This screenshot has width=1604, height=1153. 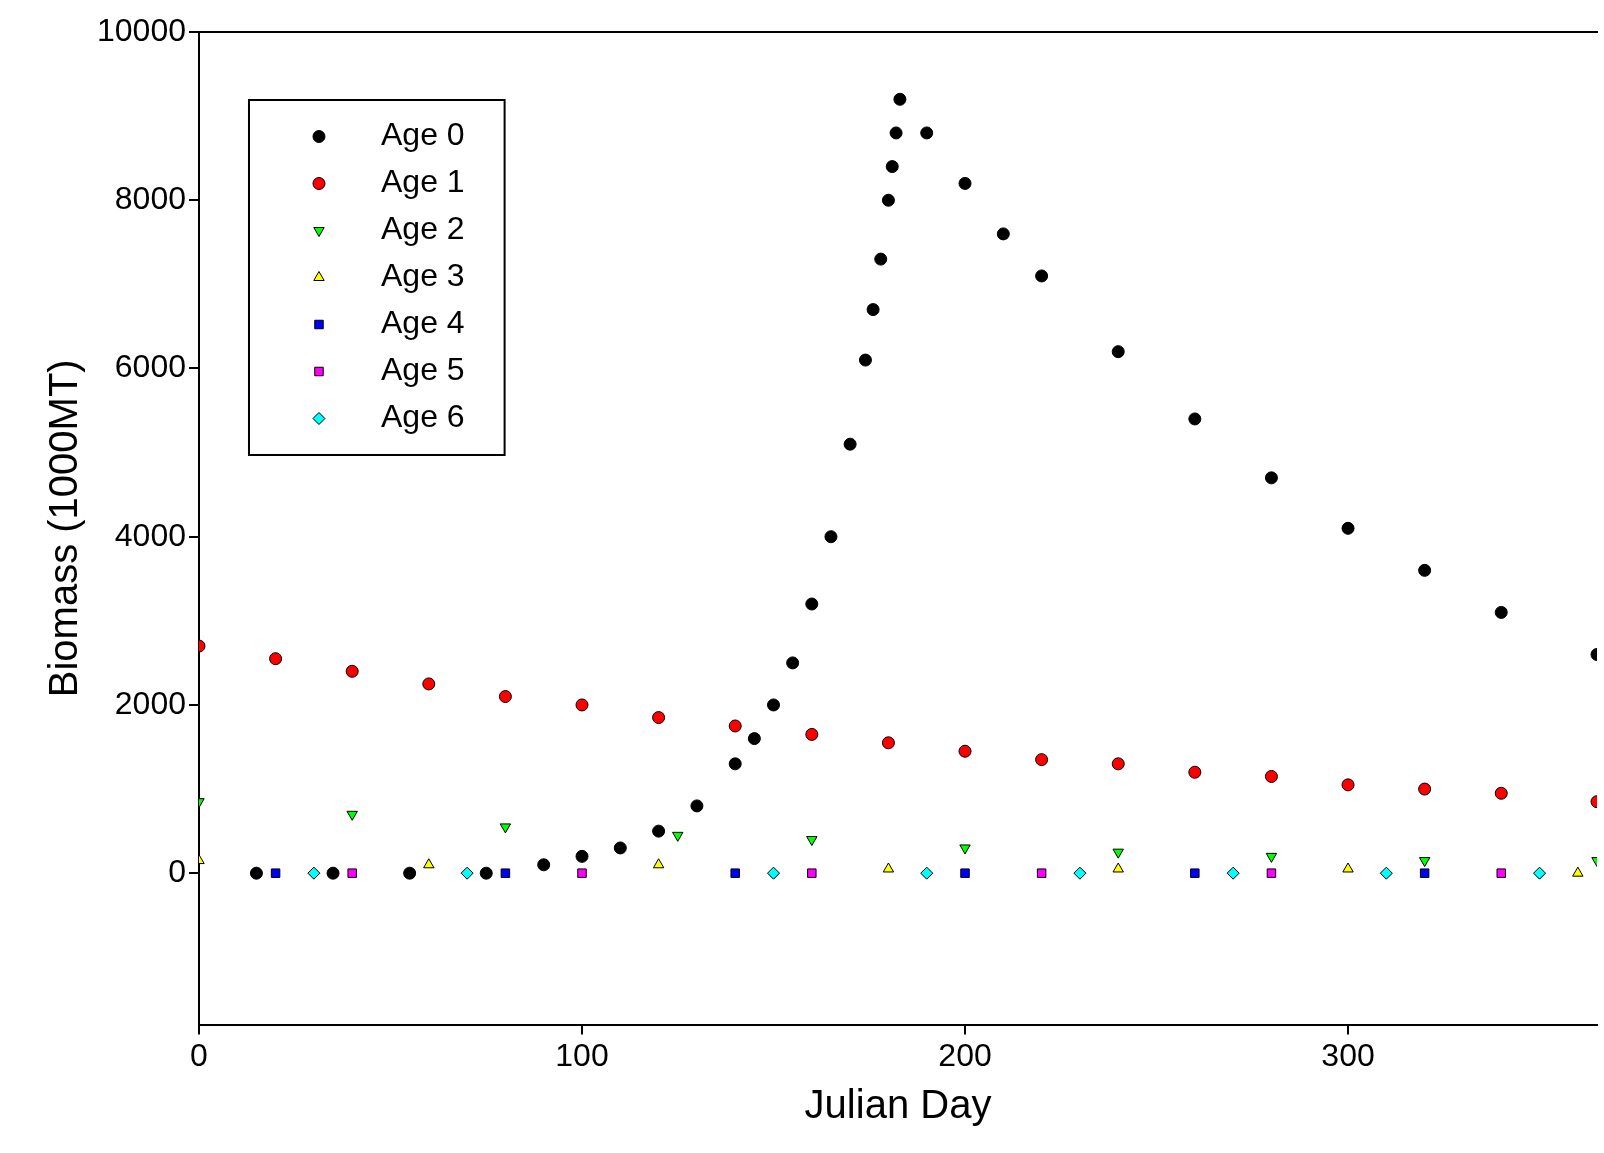 What do you see at coordinates (150, 366) in the screenshot?
I see `y-tick-label: 6000` at bounding box center [150, 366].